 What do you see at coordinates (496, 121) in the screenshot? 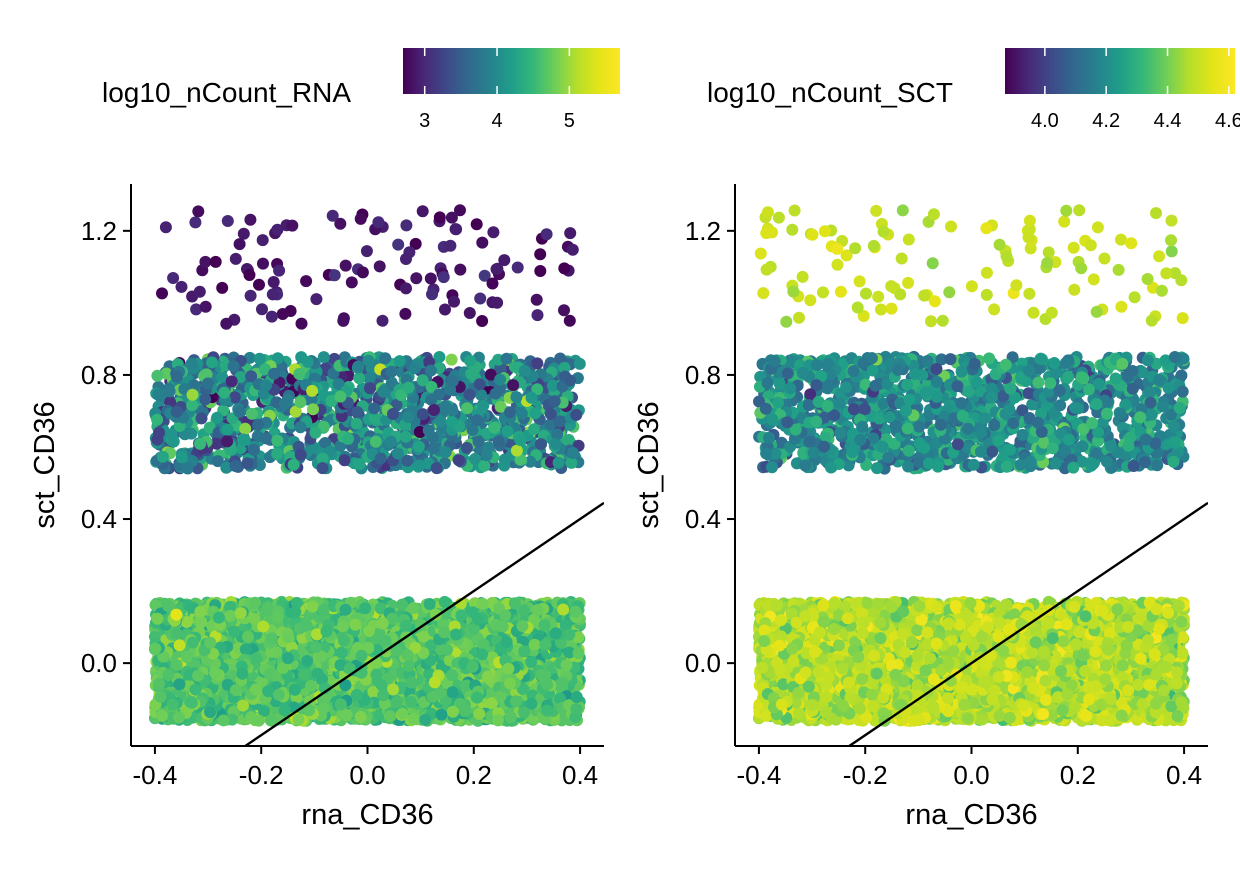
I see `colorbar-tick-label: 4` at bounding box center [496, 121].